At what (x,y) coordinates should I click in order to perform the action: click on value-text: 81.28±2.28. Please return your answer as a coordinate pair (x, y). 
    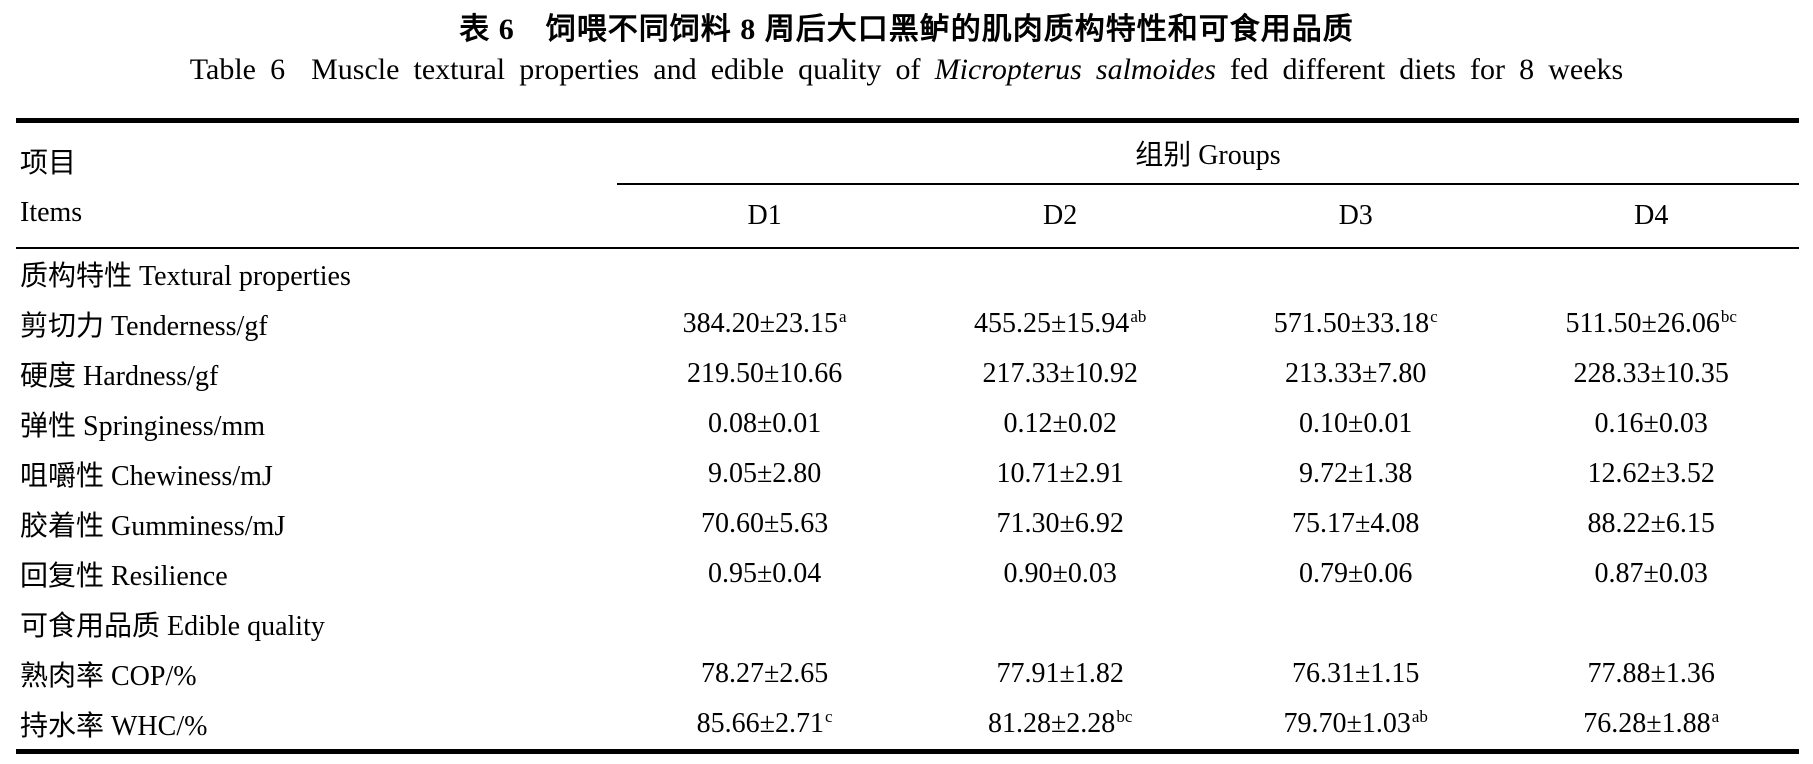
    Looking at the image, I should click on (1051, 723).